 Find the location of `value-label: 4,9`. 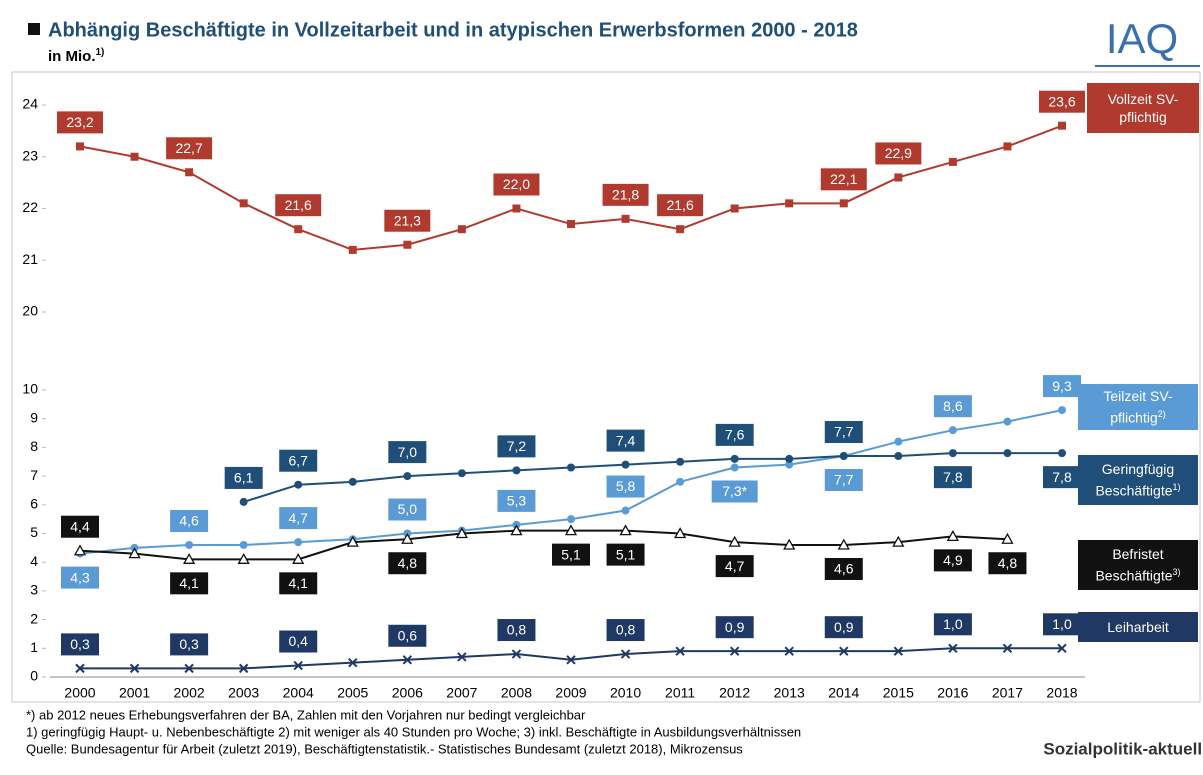

value-label: 4,9 is located at coordinates (953, 560).